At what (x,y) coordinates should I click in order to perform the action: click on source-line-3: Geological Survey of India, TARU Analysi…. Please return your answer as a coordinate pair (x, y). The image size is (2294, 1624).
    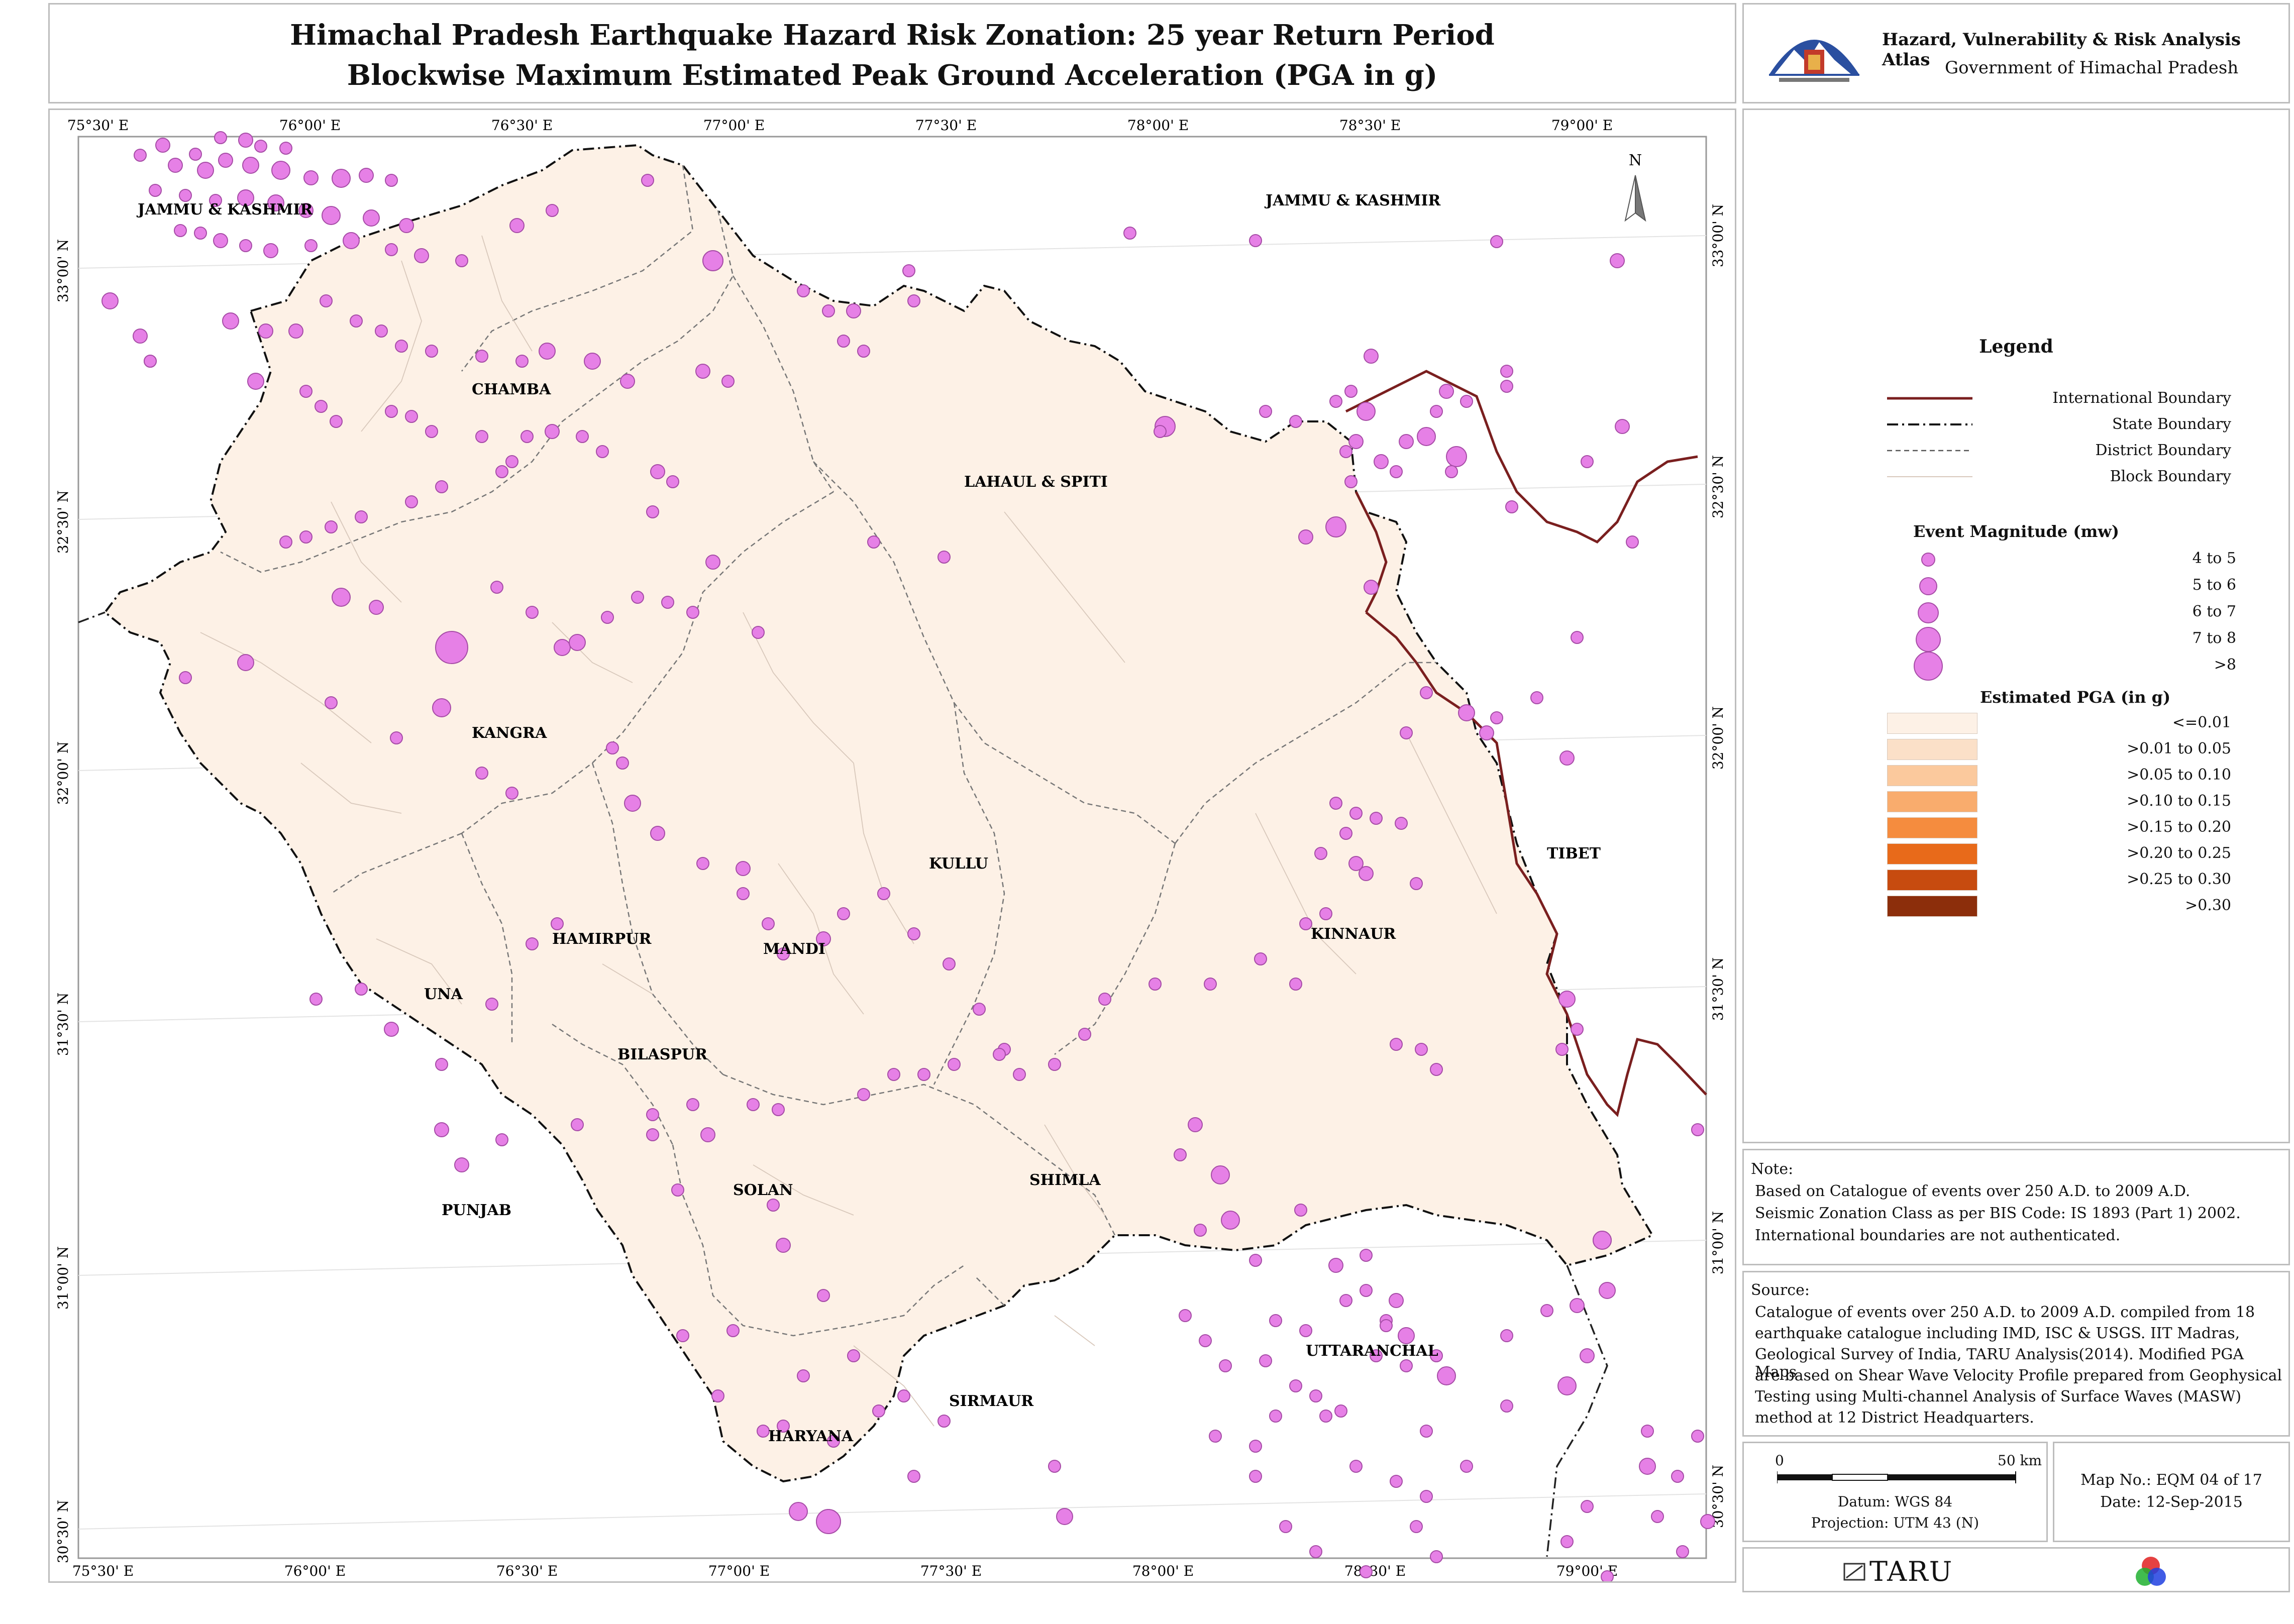
    Looking at the image, I should click on (1999, 1363).